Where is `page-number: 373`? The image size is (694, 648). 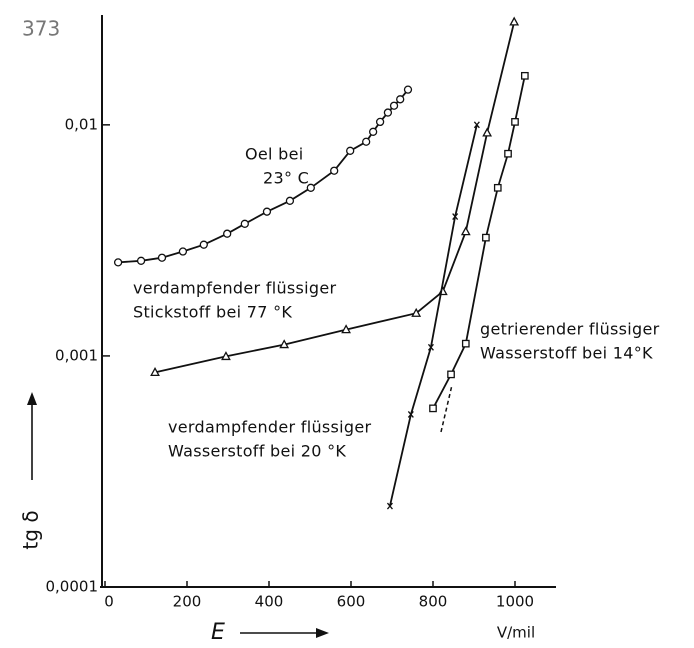
page-number: 373 is located at coordinates (41, 29).